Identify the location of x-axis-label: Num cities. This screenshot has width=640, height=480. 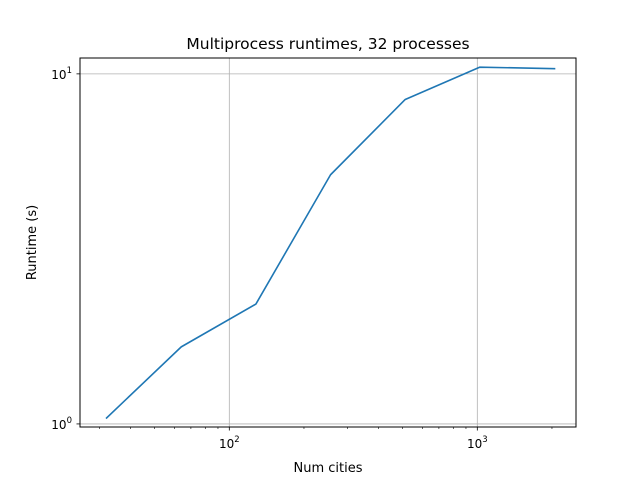
(328, 468).